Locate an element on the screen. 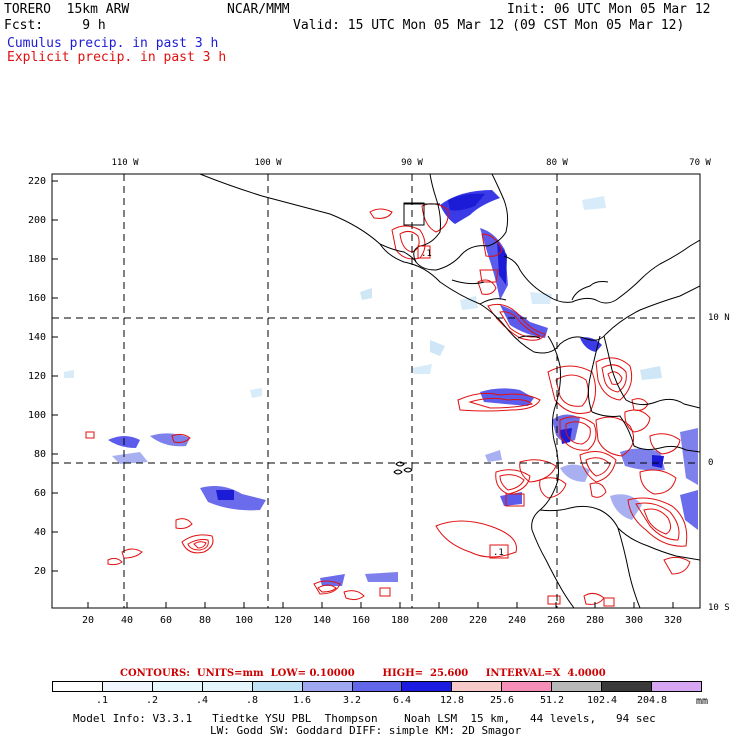  model-title: TORERO 15km ARW is located at coordinates (67, 9).